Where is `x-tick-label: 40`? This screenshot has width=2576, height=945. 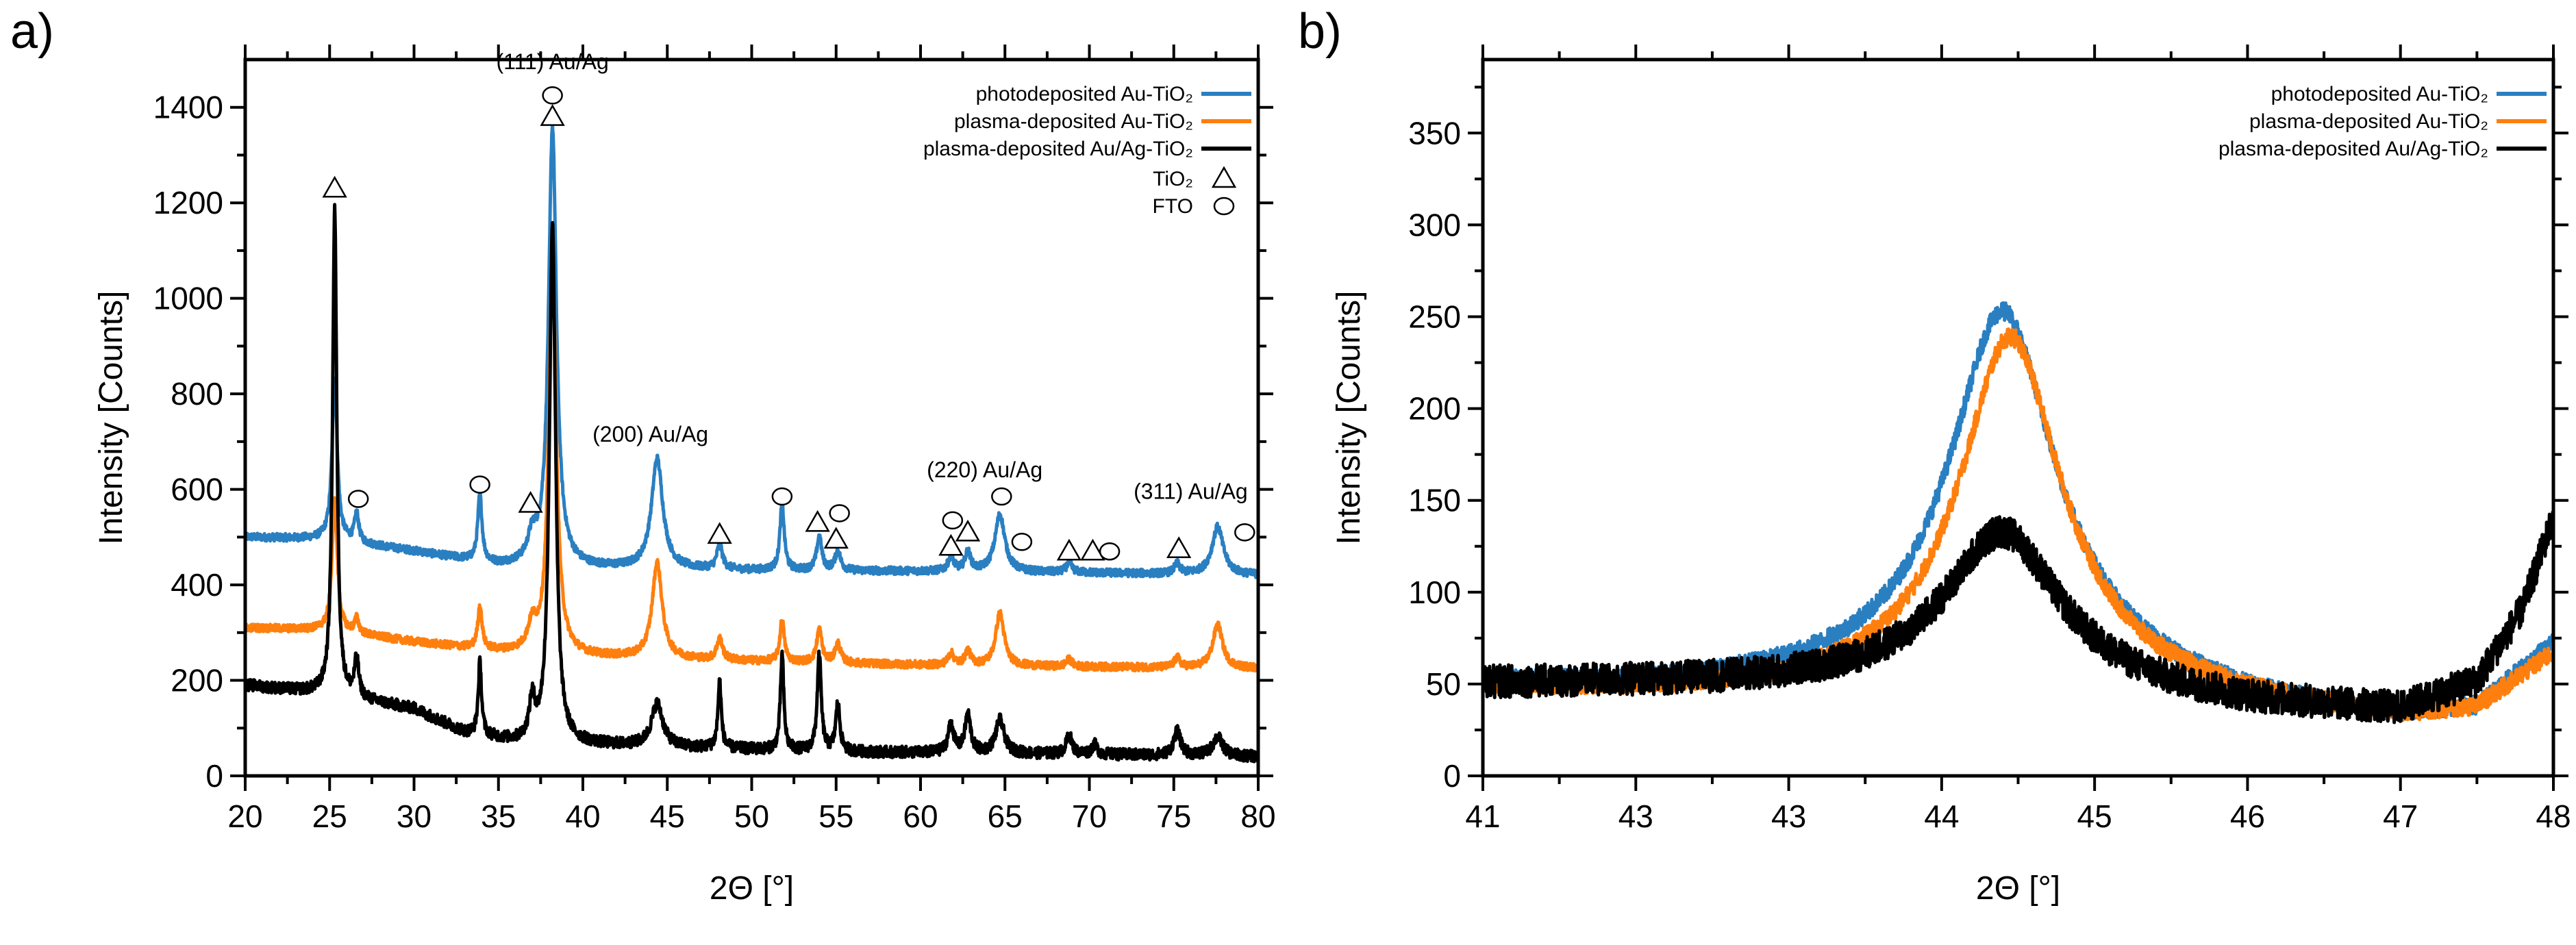
x-tick-label: 40 is located at coordinates (582, 816).